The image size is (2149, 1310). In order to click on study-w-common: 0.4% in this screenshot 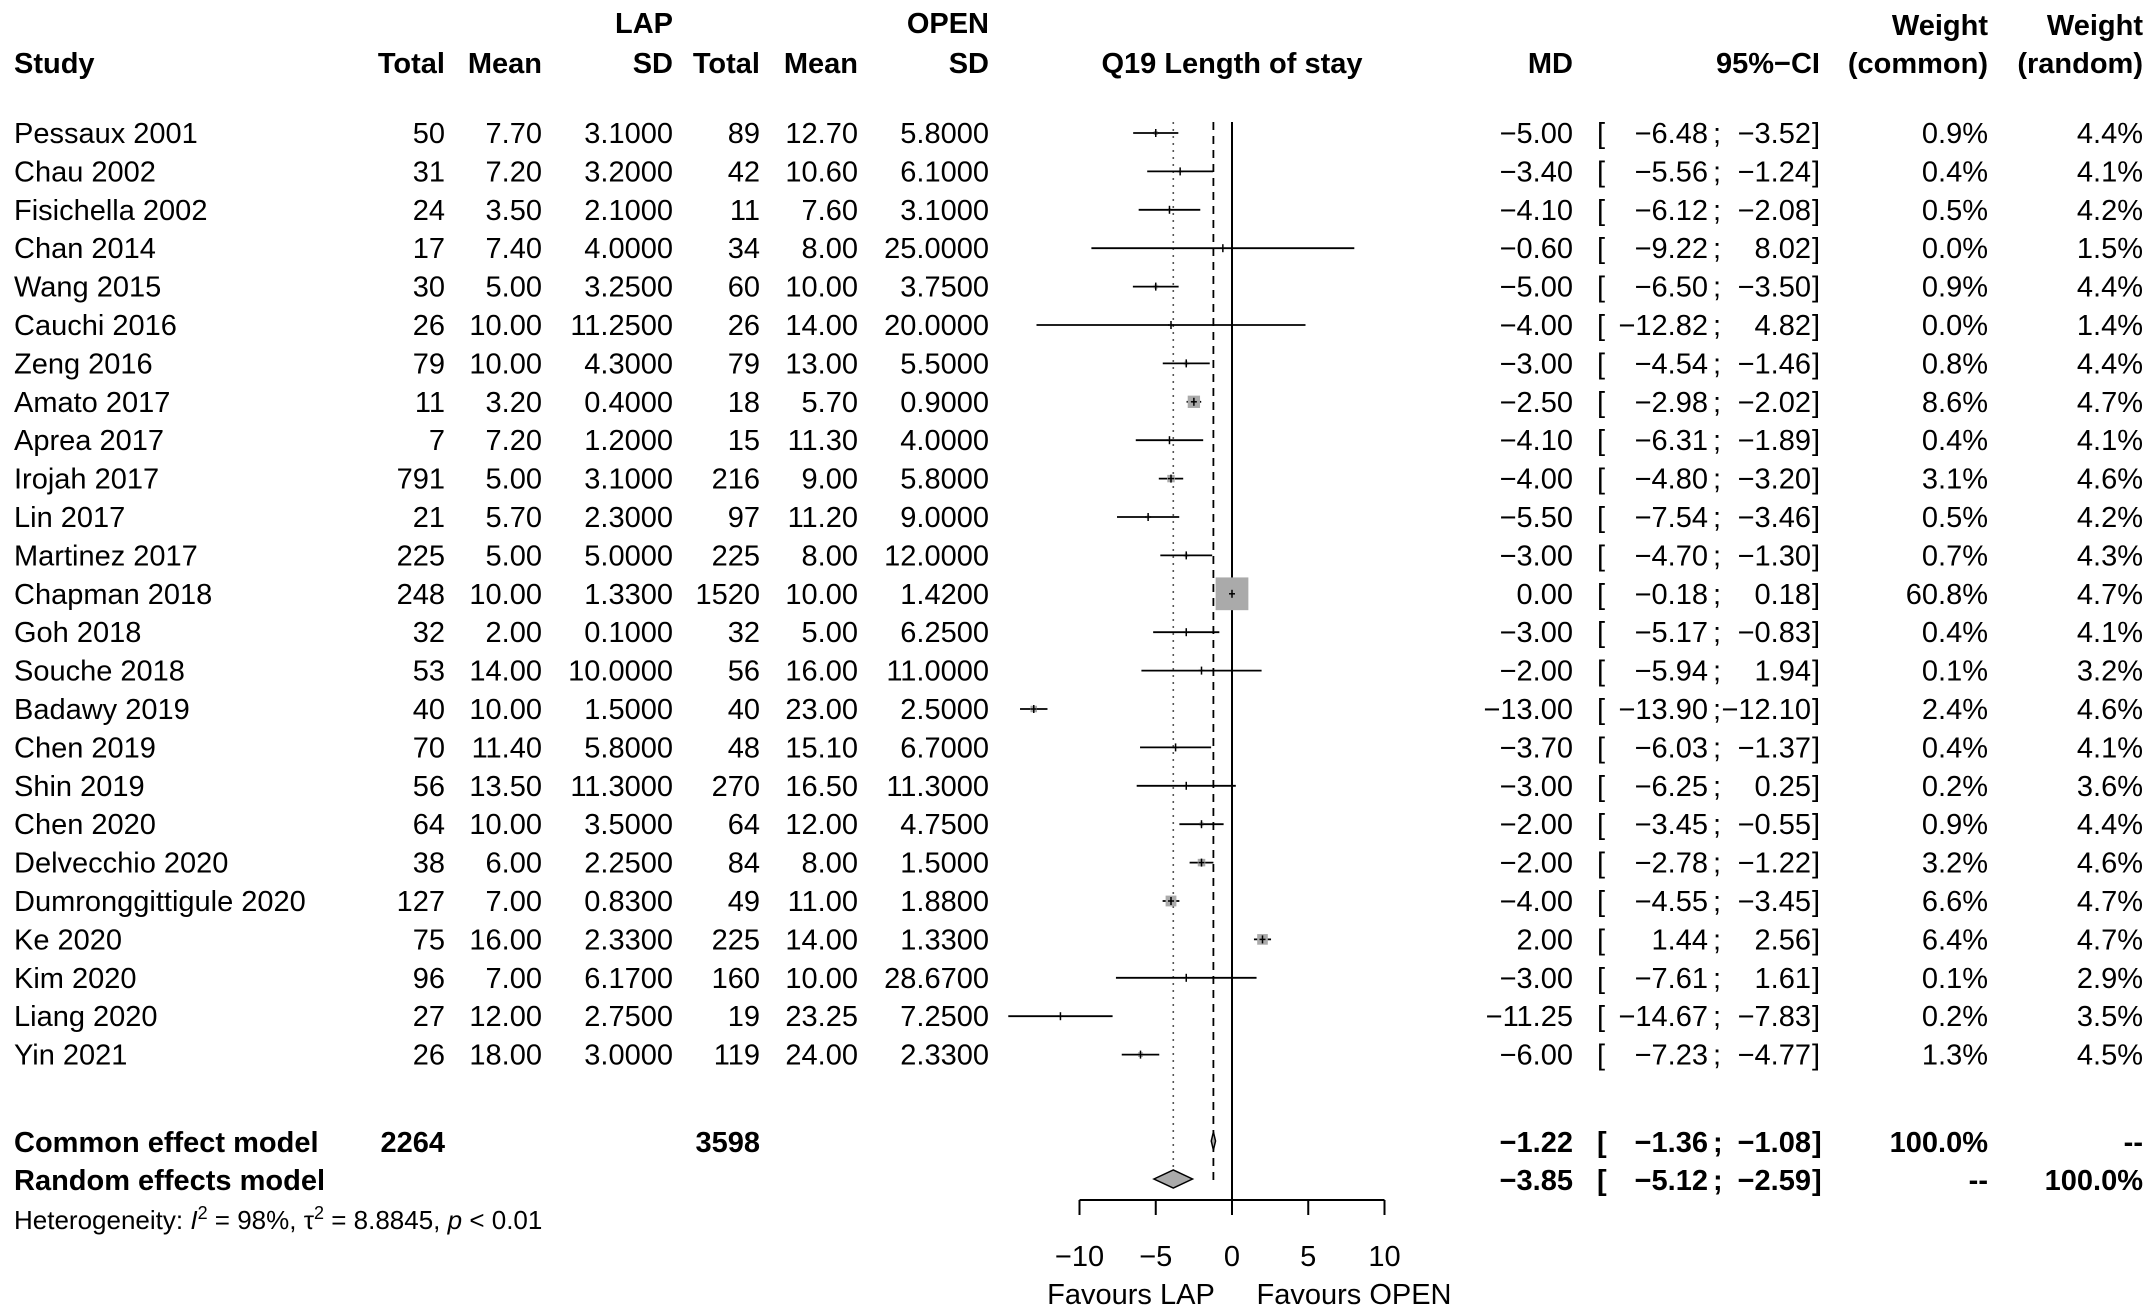, I will do `click(1955, 748)`.